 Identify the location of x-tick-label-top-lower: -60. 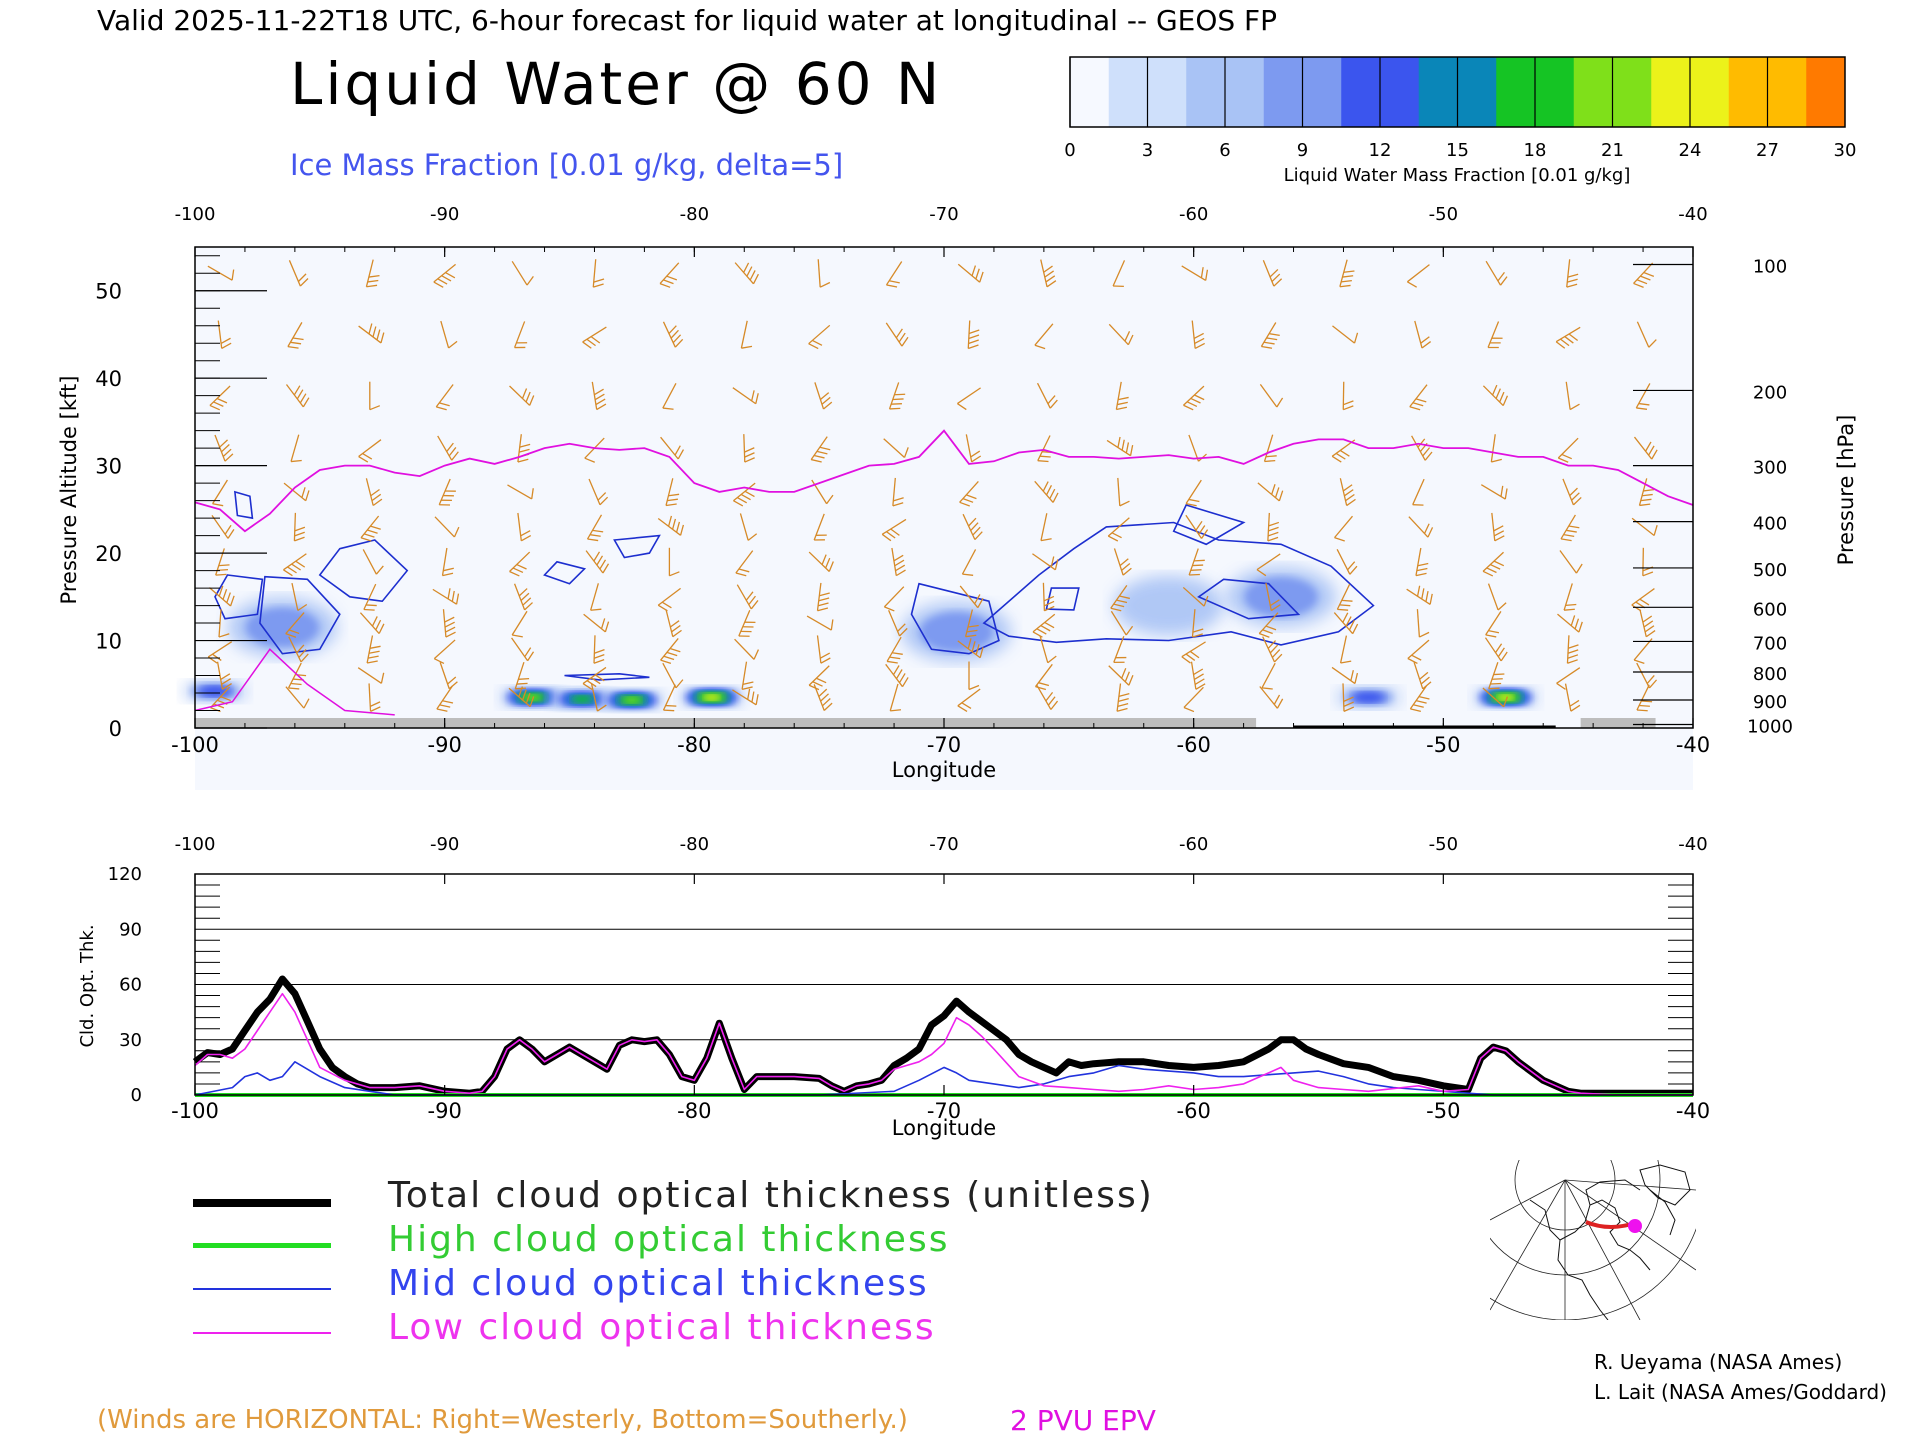
(1193, 844).